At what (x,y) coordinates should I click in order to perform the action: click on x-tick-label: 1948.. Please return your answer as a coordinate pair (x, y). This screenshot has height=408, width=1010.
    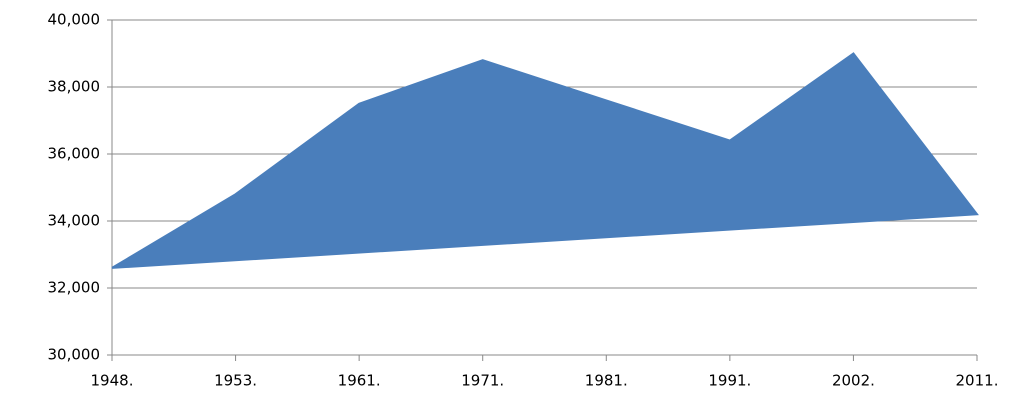
    Looking at the image, I should click on (112, 381).